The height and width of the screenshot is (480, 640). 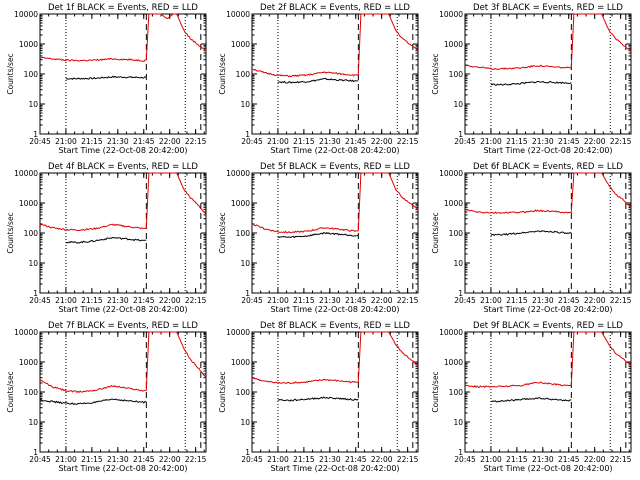 I want to click on chart-title: Det 3f BLACK = Events, RED = LLD, so click(x=548, y=8).